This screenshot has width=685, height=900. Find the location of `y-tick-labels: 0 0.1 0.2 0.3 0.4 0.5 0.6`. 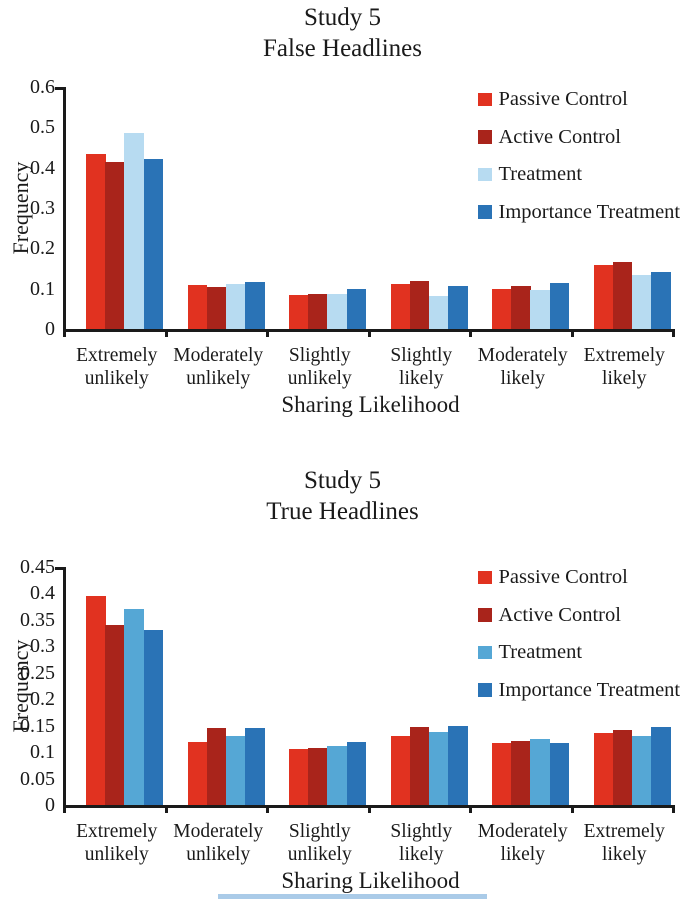

y-tick-labels: 0 0.1 0.2 0.3 0.4 0.5 0.6 is located at coordinates (27, 208).